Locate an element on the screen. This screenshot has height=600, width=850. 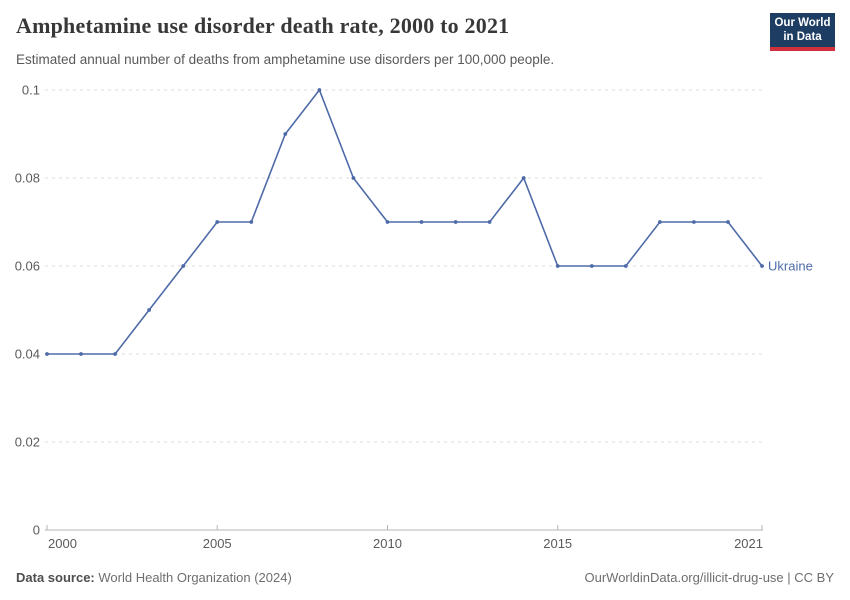
y-tick-label: 0.08 is located at coordinates (27, 178).